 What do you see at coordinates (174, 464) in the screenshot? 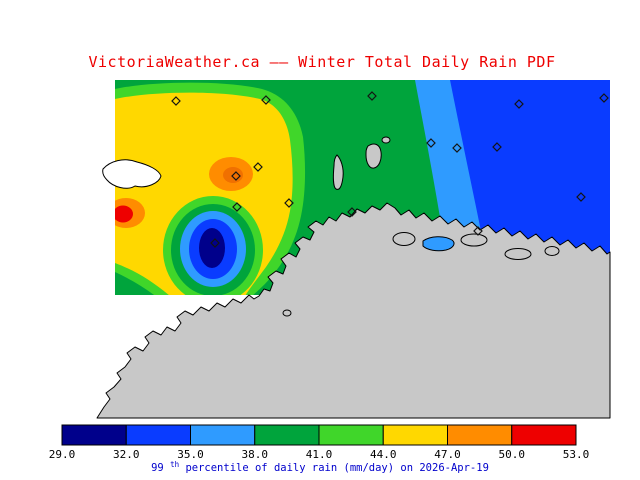
I see `caption-superscript: th` at bounding box center [174, 464].